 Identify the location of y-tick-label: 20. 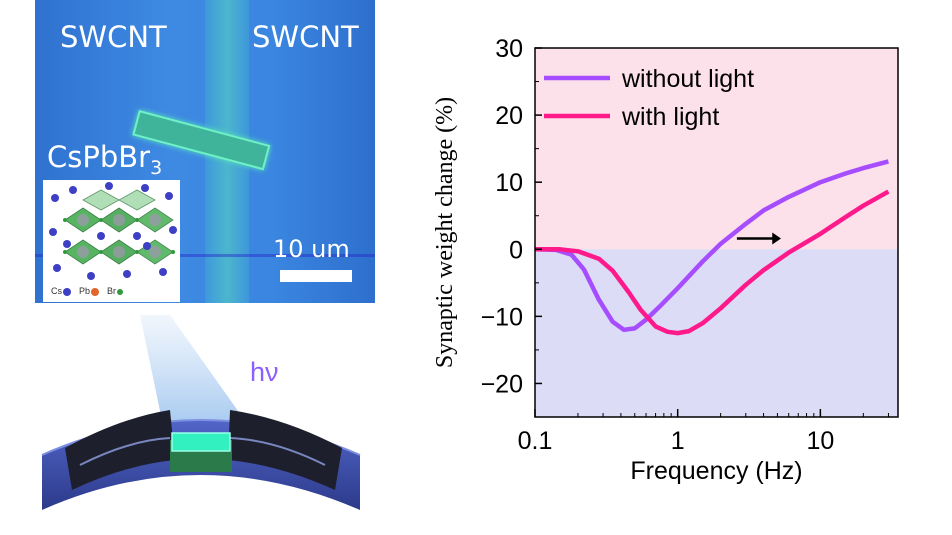
(509, 116).